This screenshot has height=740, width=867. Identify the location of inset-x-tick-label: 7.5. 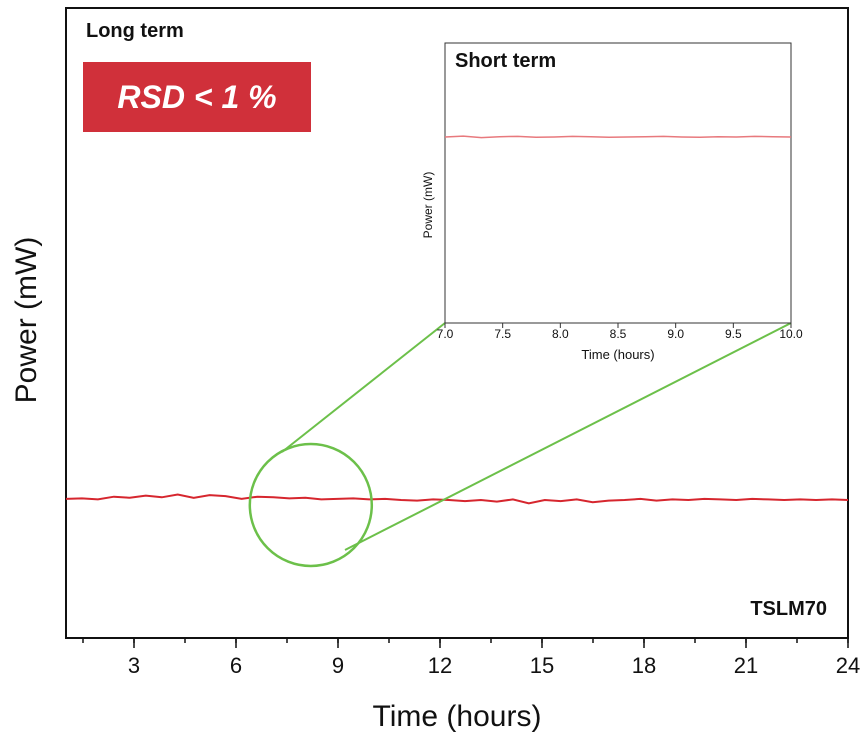
(502, 334).